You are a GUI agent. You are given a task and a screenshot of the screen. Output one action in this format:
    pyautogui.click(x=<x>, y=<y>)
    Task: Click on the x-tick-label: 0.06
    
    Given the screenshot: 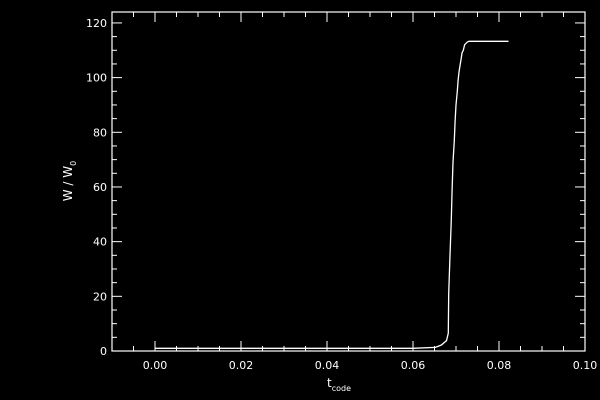 What is the action you would take?
    pyautogui.click(x=413, y=365)
    